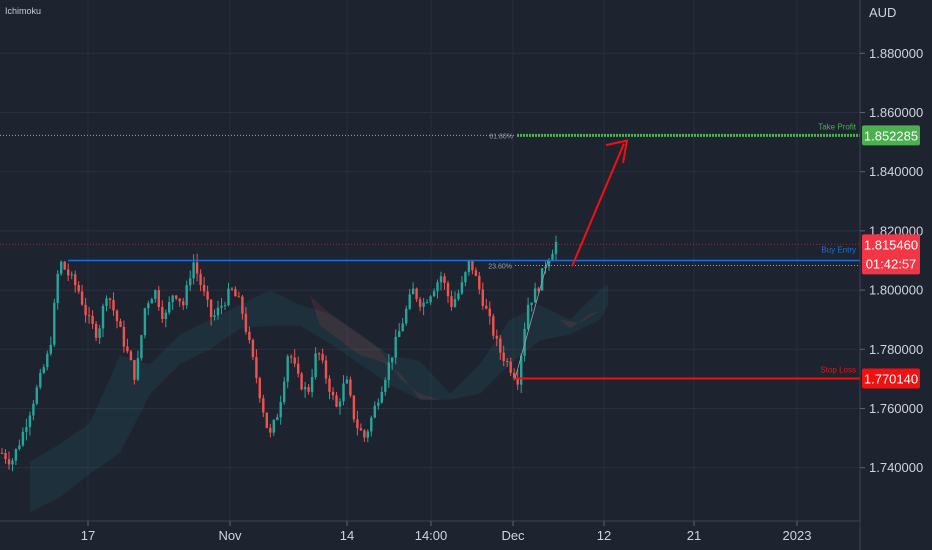  Describe the element at coordinates (896, 290) in the screenshot. I see `y-tick-label: 1.800000` at that location.